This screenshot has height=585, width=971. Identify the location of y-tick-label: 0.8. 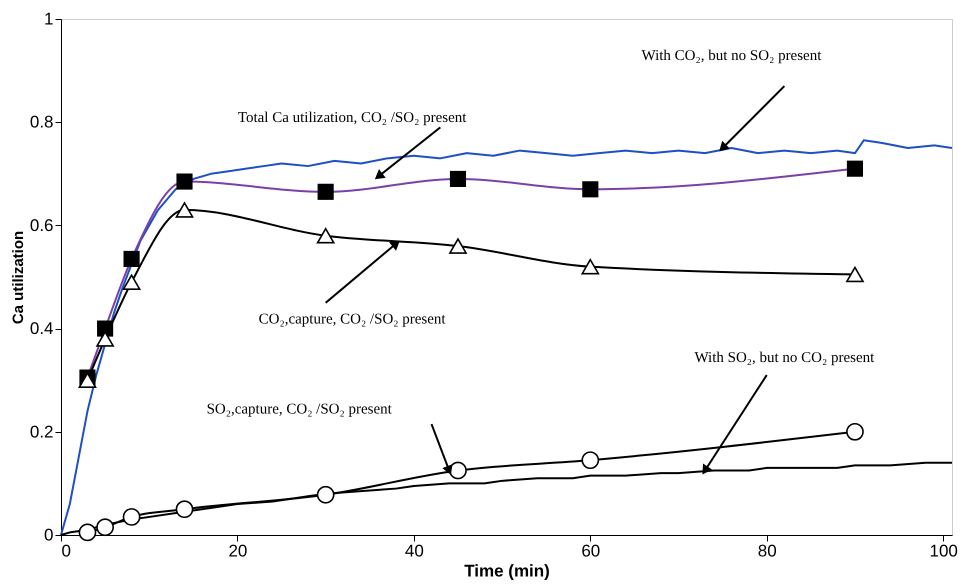
(42, 122).